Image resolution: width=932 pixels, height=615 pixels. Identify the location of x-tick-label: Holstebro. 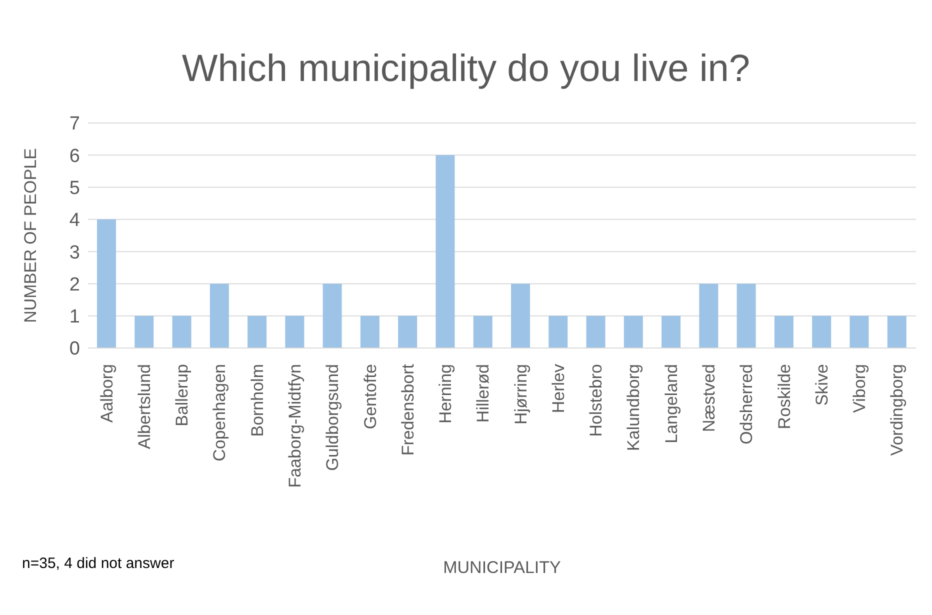
(596, 400).